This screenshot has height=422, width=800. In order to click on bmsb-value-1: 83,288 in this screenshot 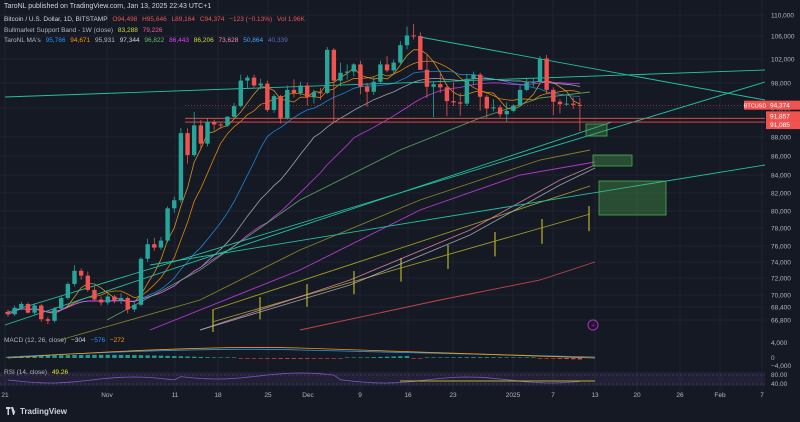, I will do `click(127, 30)`.